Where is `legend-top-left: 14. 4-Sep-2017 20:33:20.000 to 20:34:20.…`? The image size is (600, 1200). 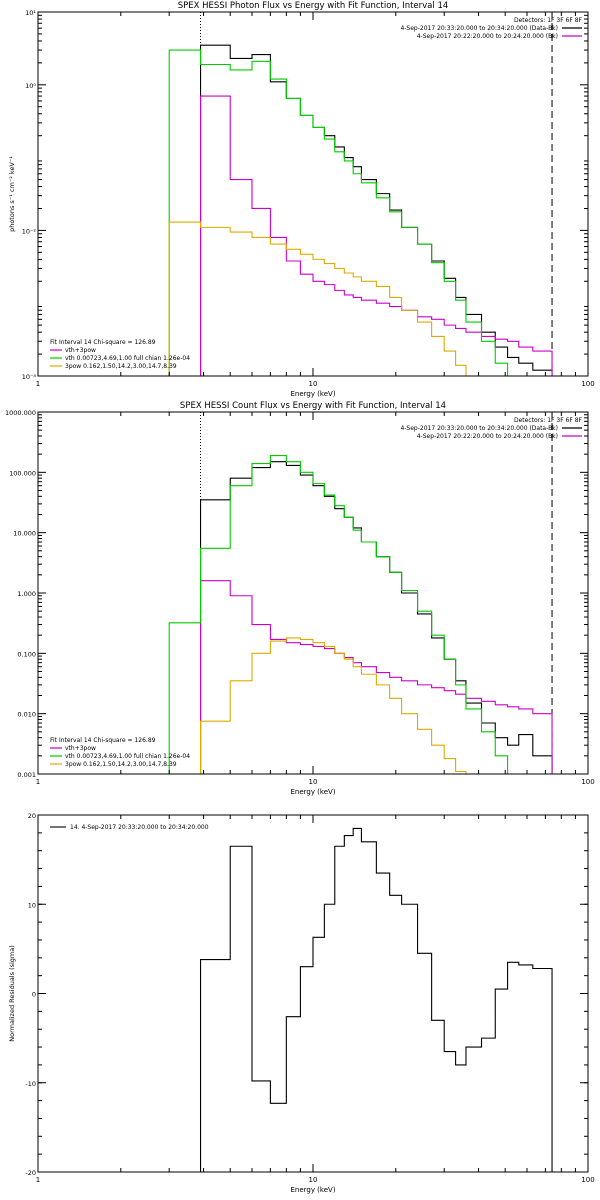 legend-top-left: 14. 4-Sep-2017 20:33:20.000 to 20:34:20.… is located at coordinates (129, 827).